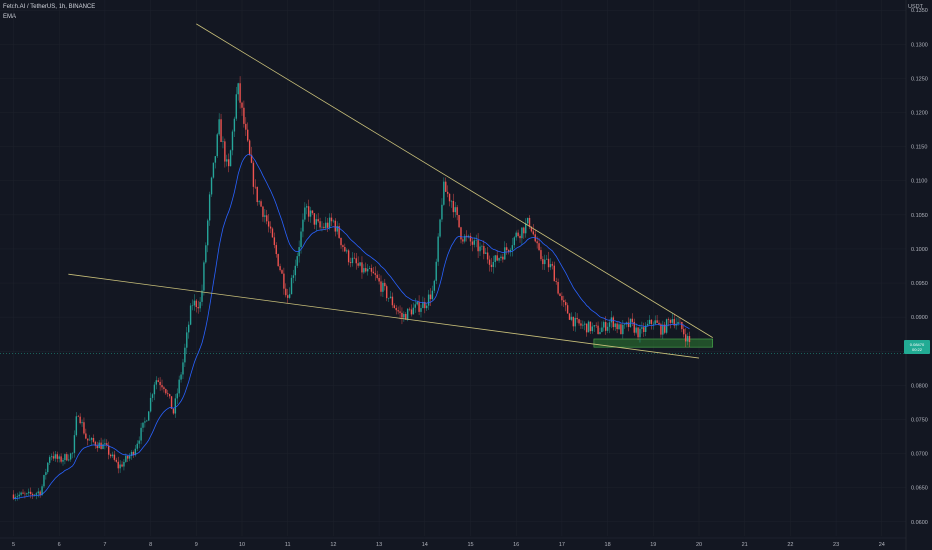 The width and height of the screenshot is (932, 550). What do you see at coordinates (919, 45) in the screenshot?
I see `price-tick-label: 0.1300` at bounding box center [919, 45].